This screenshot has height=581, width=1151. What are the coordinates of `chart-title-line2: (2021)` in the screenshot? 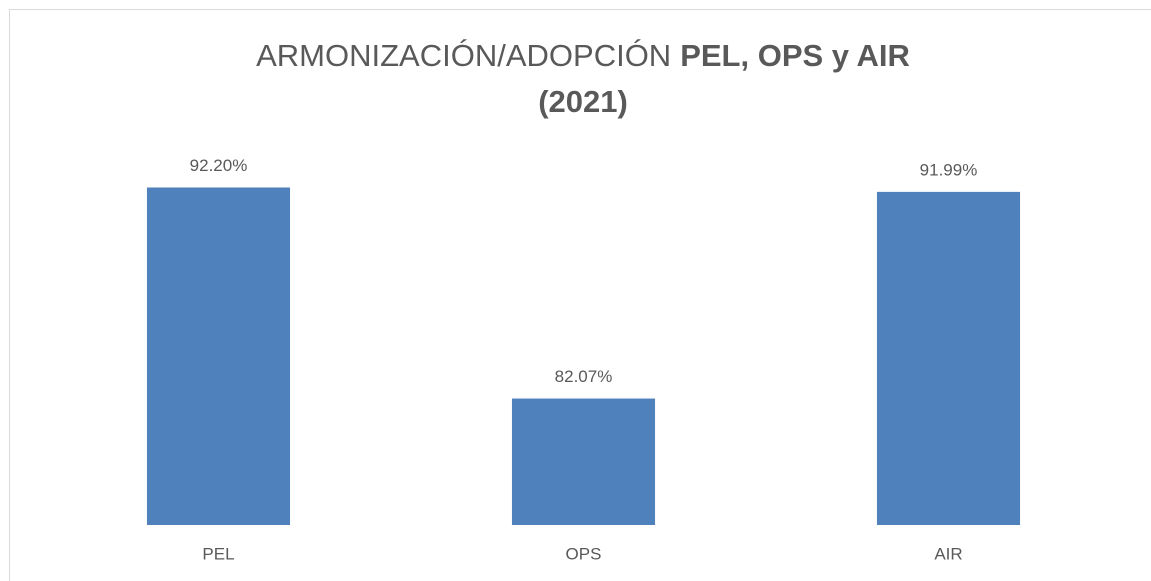 It's located at (583, 101).